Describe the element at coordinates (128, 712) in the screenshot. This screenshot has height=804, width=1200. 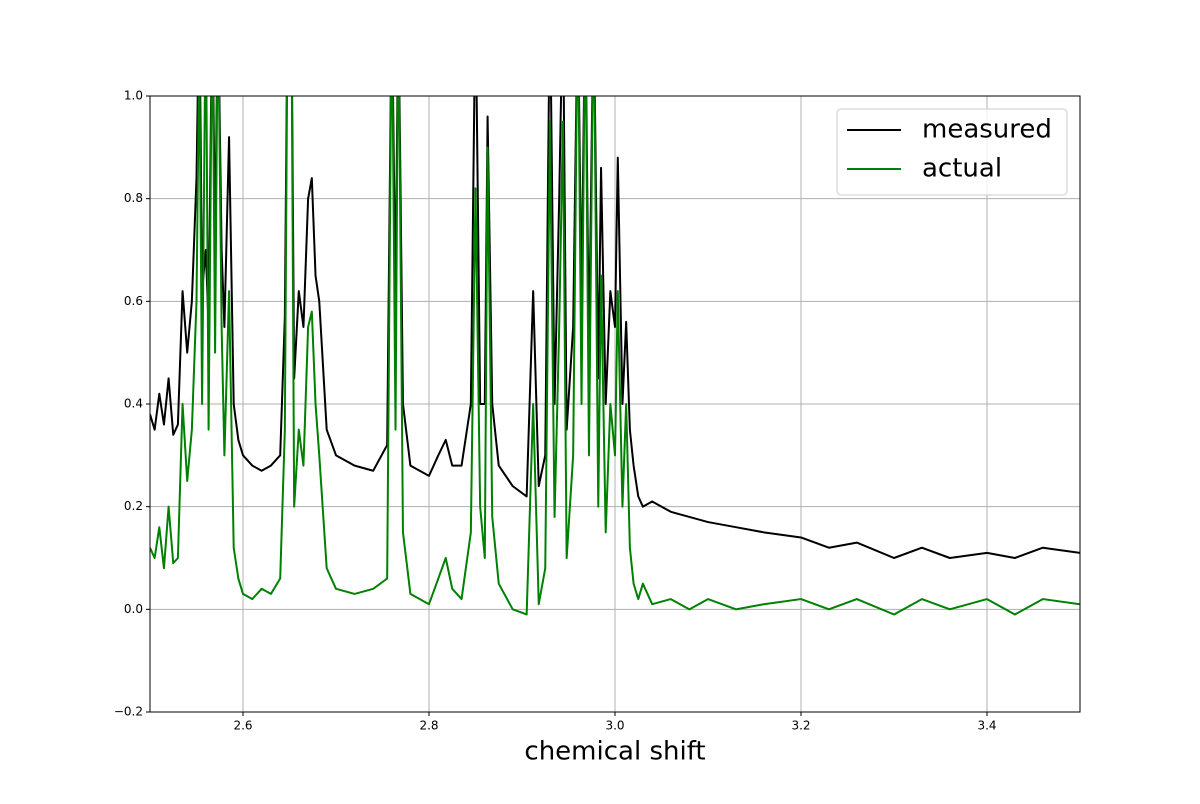
I see `y-tick-label: −0.2` at that location.